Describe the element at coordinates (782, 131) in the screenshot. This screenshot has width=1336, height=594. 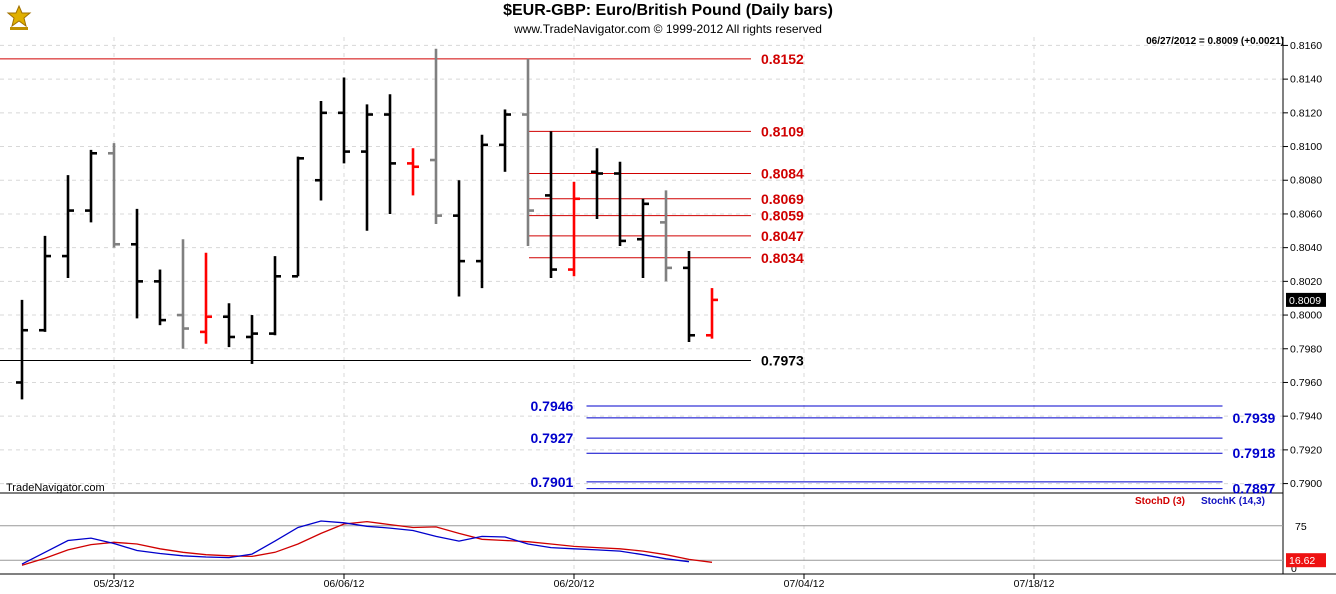
I see `level-label-0.8109: 0.8109` at that location.